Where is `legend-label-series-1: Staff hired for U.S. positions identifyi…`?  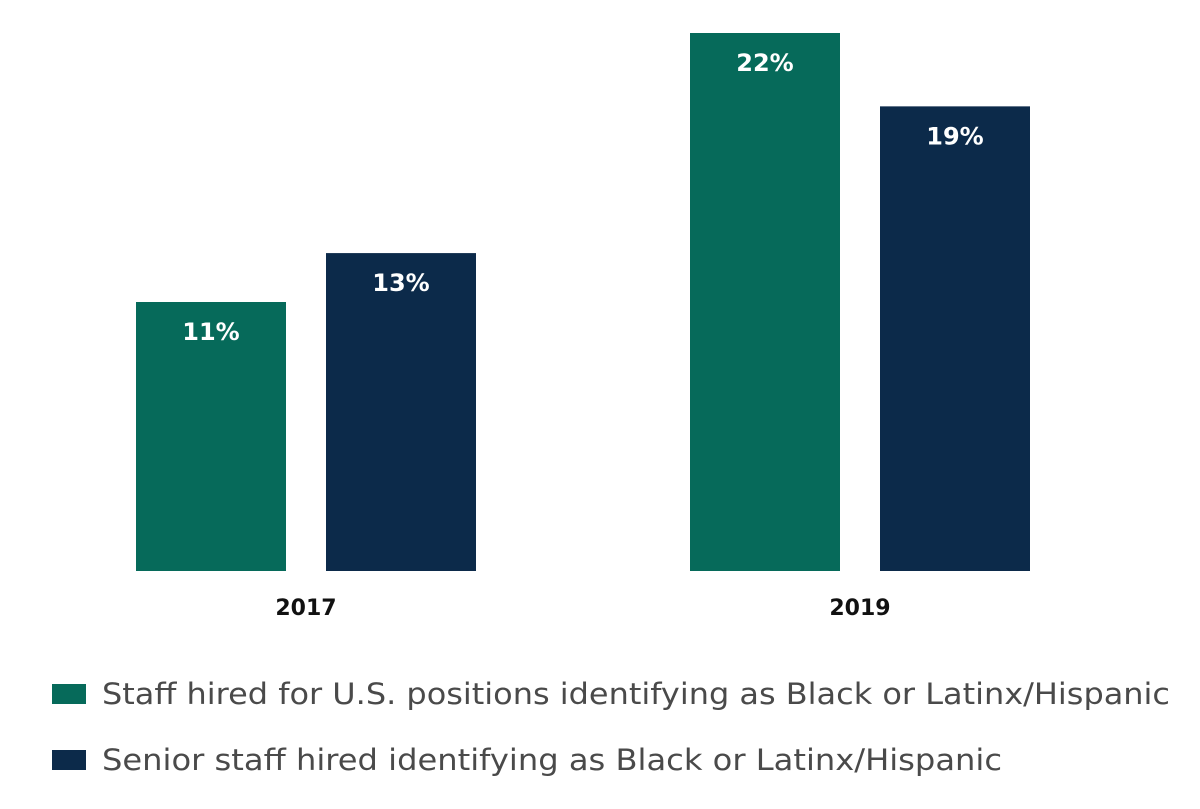
legend-label-series-1: Staff hired for U.S. positions identifyi… is located at coordinates (636, 694).